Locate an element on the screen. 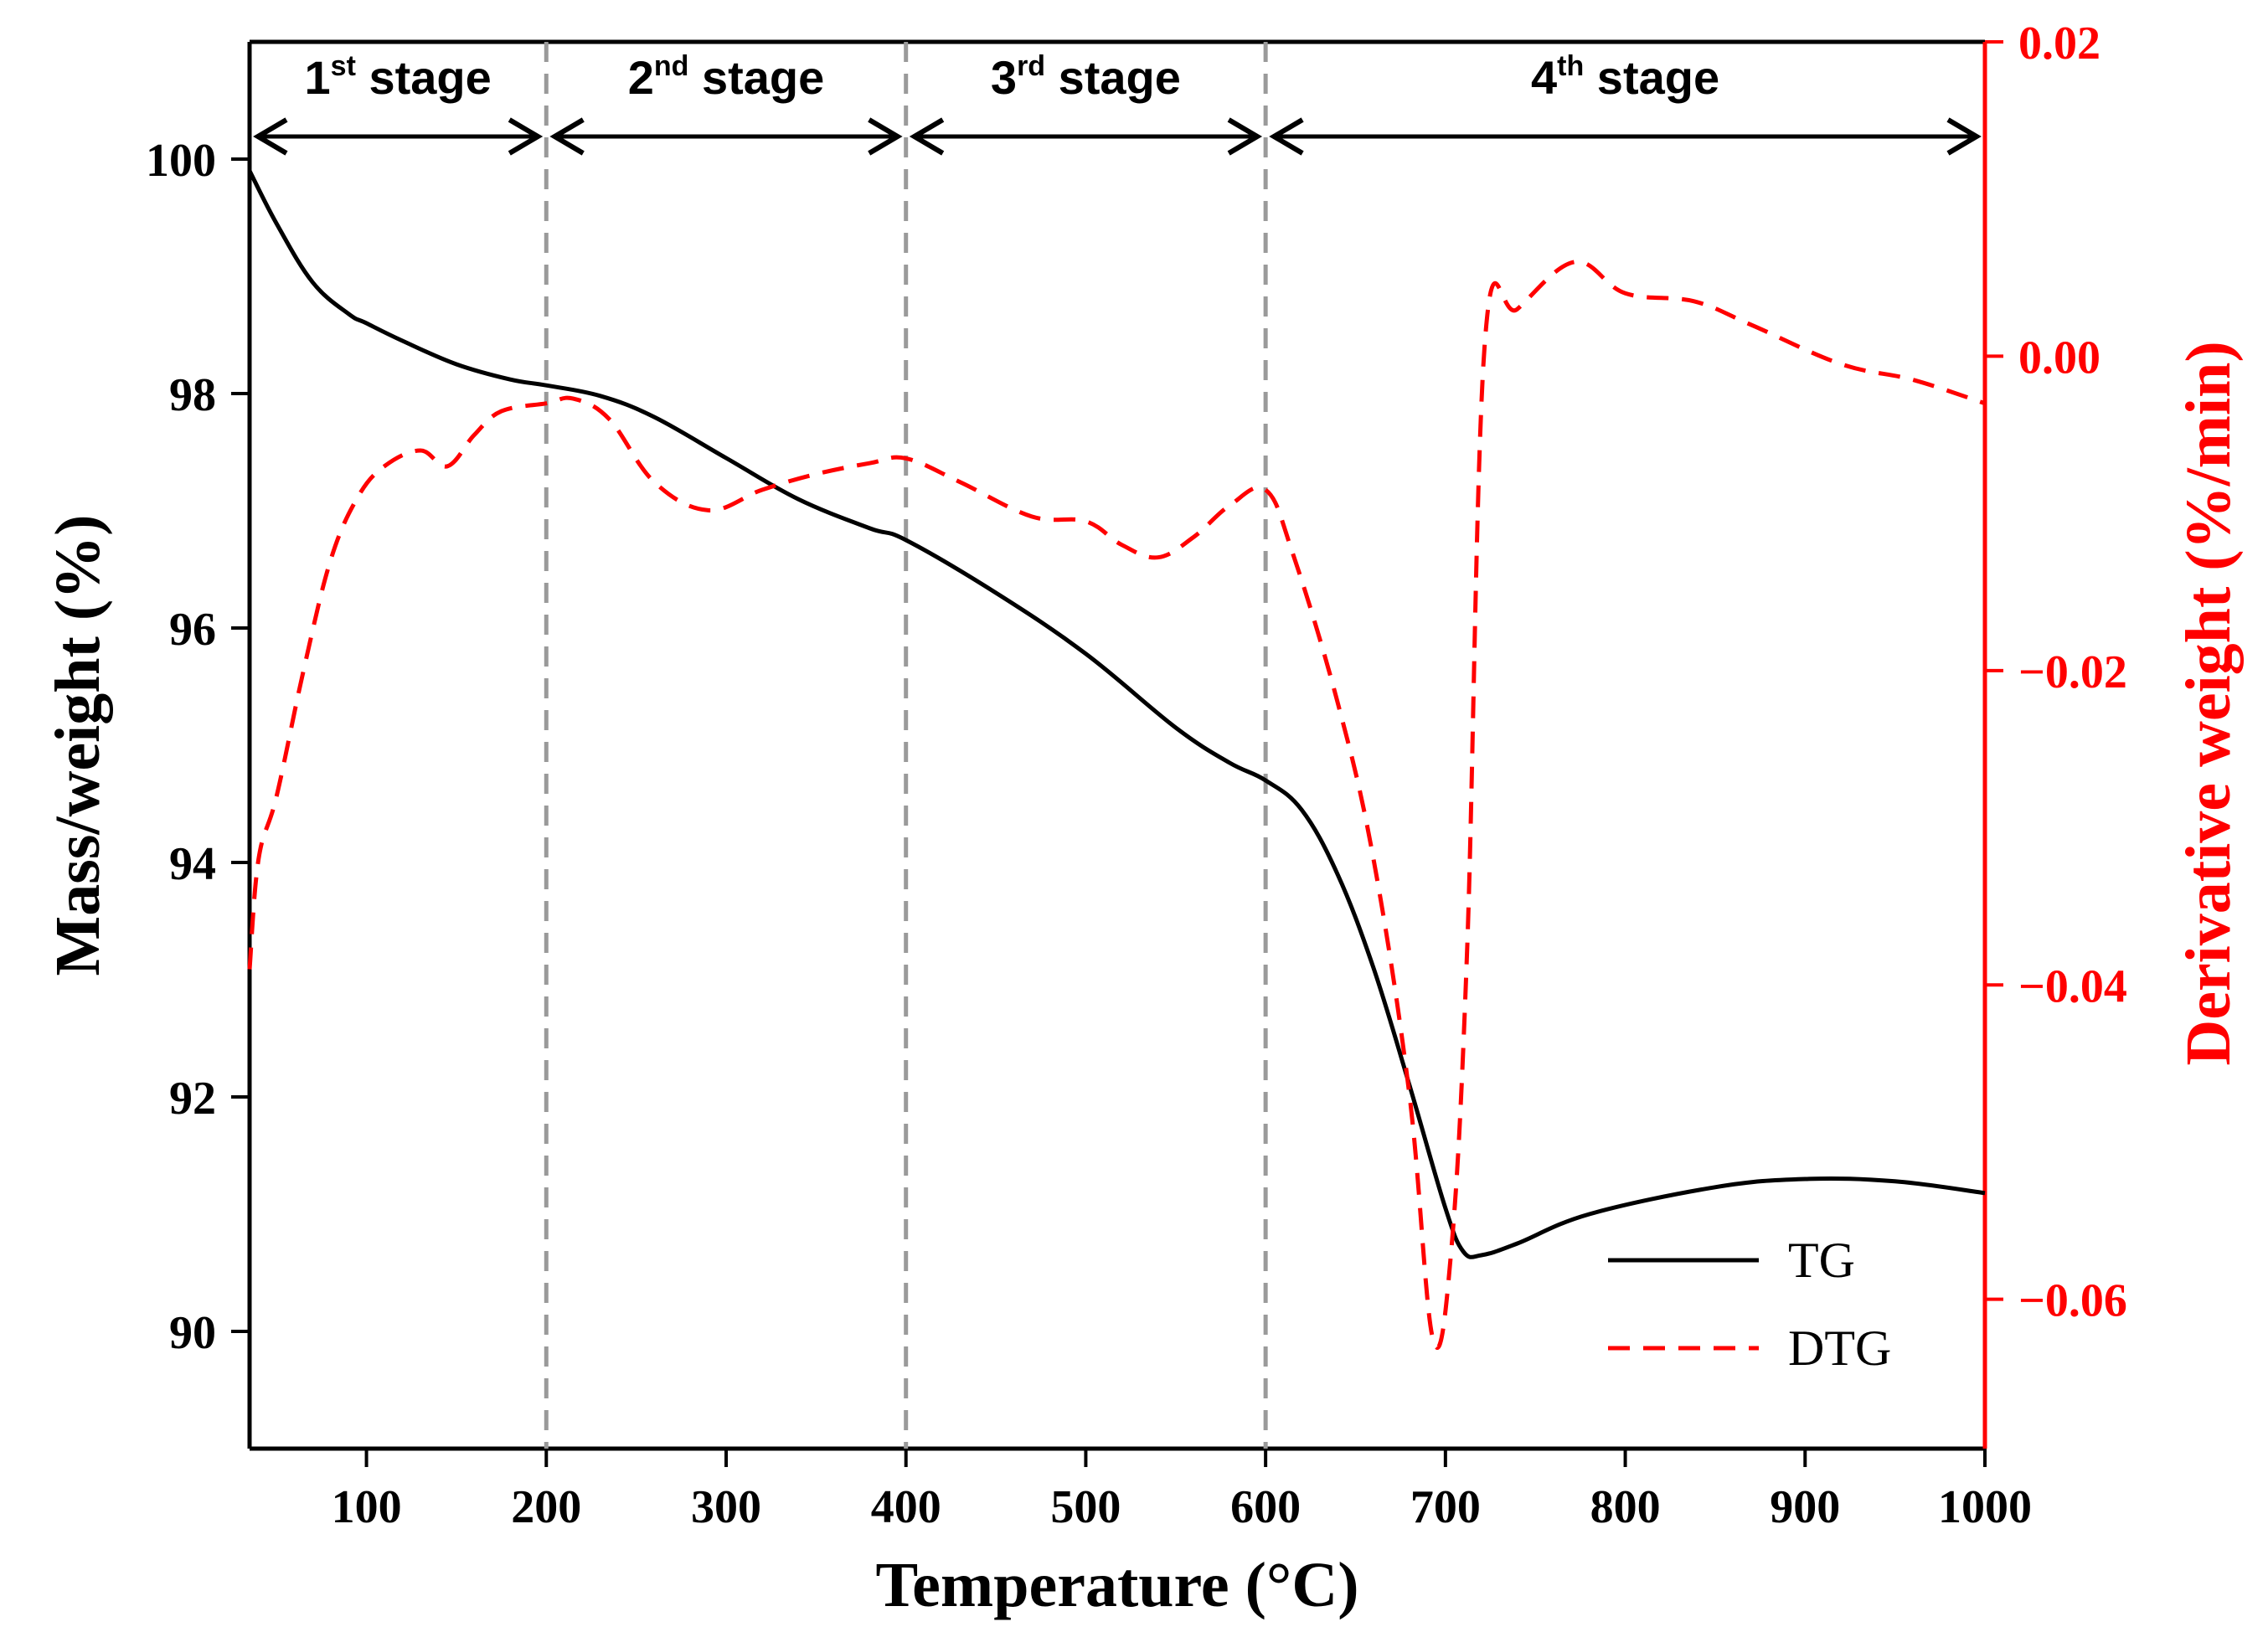  stage-label: 2nd stage is located at coordinates (726, 77).